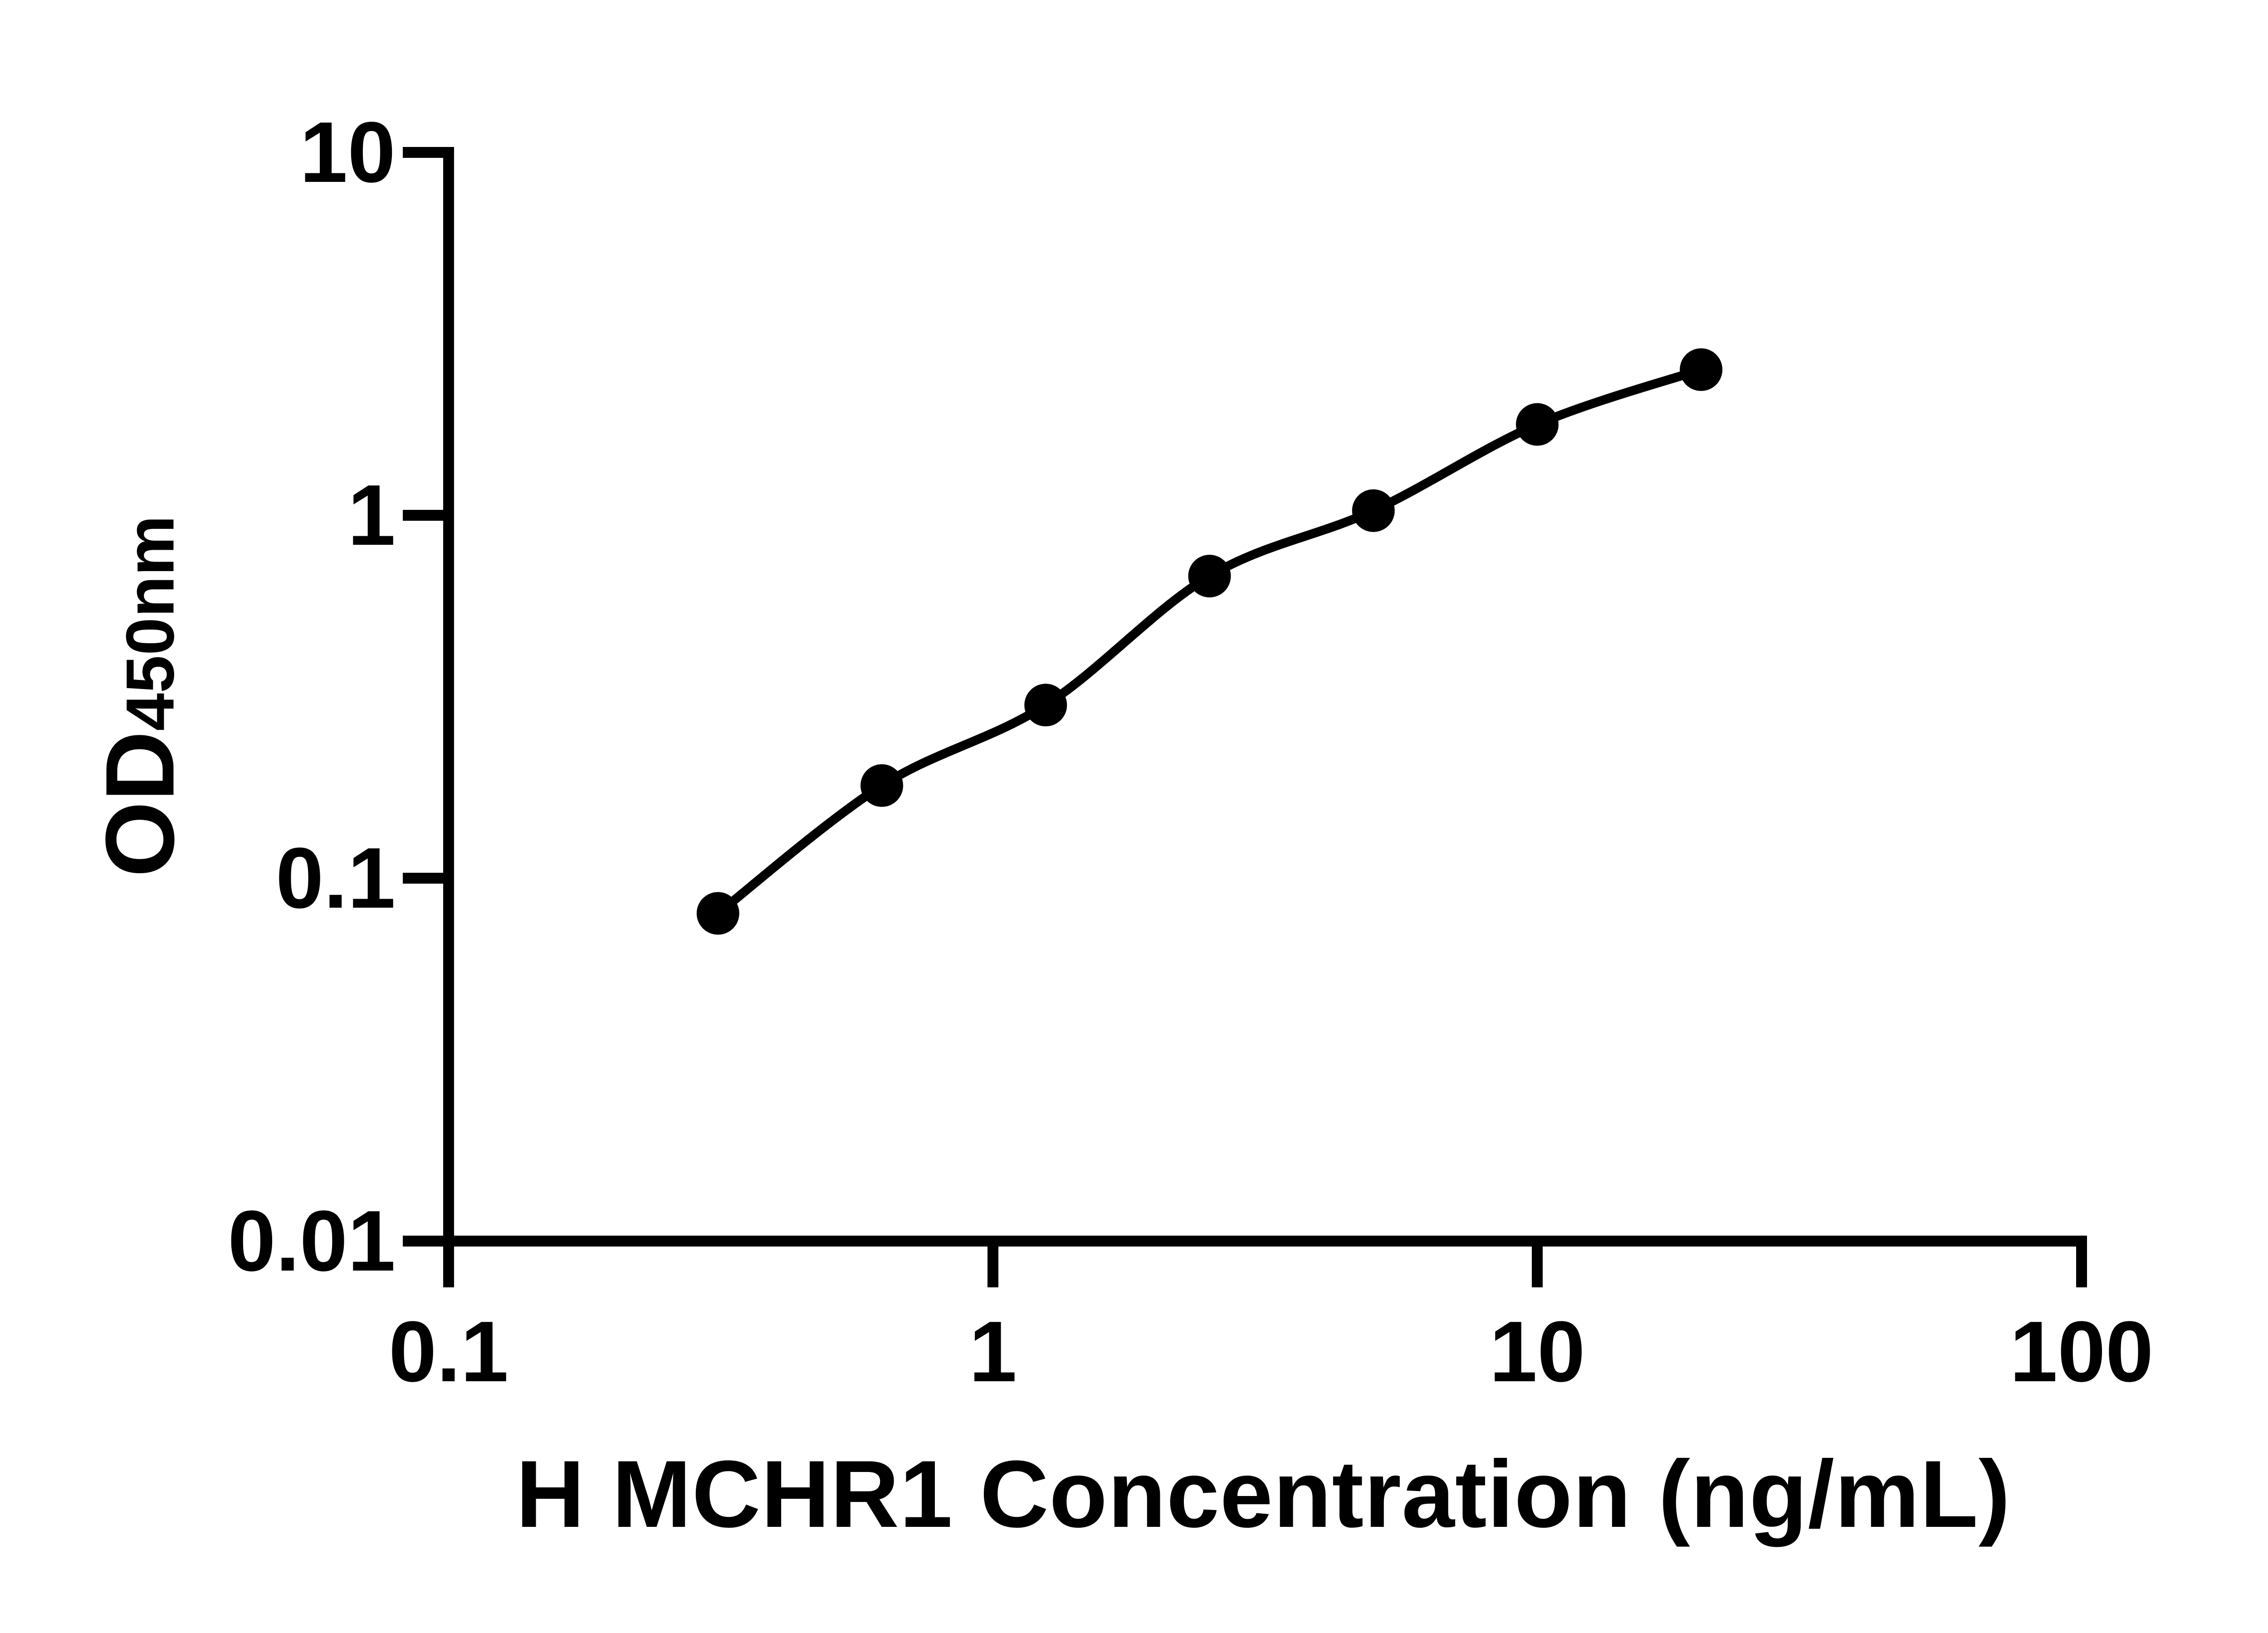 The height and width of the screenshot is (1633, 2268). I want to click on x-tick-label: 1, so click(993, 1352).